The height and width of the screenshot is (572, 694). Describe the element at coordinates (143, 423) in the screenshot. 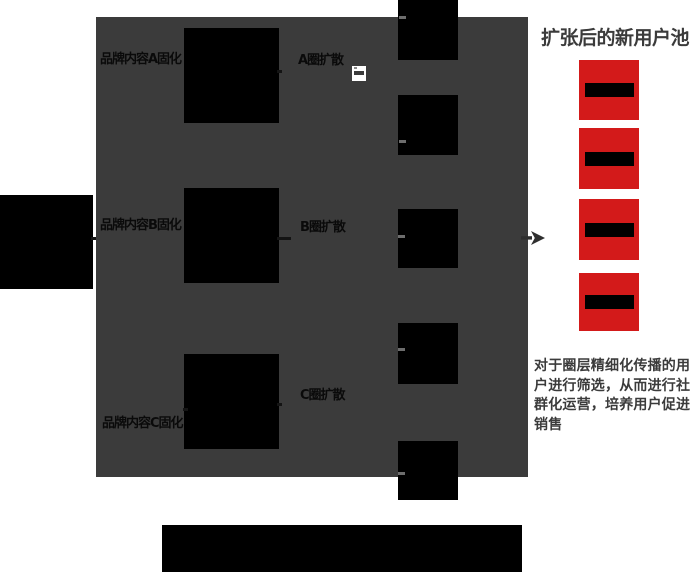

I see `row-c-label: 品牌内容C固化` at that location.